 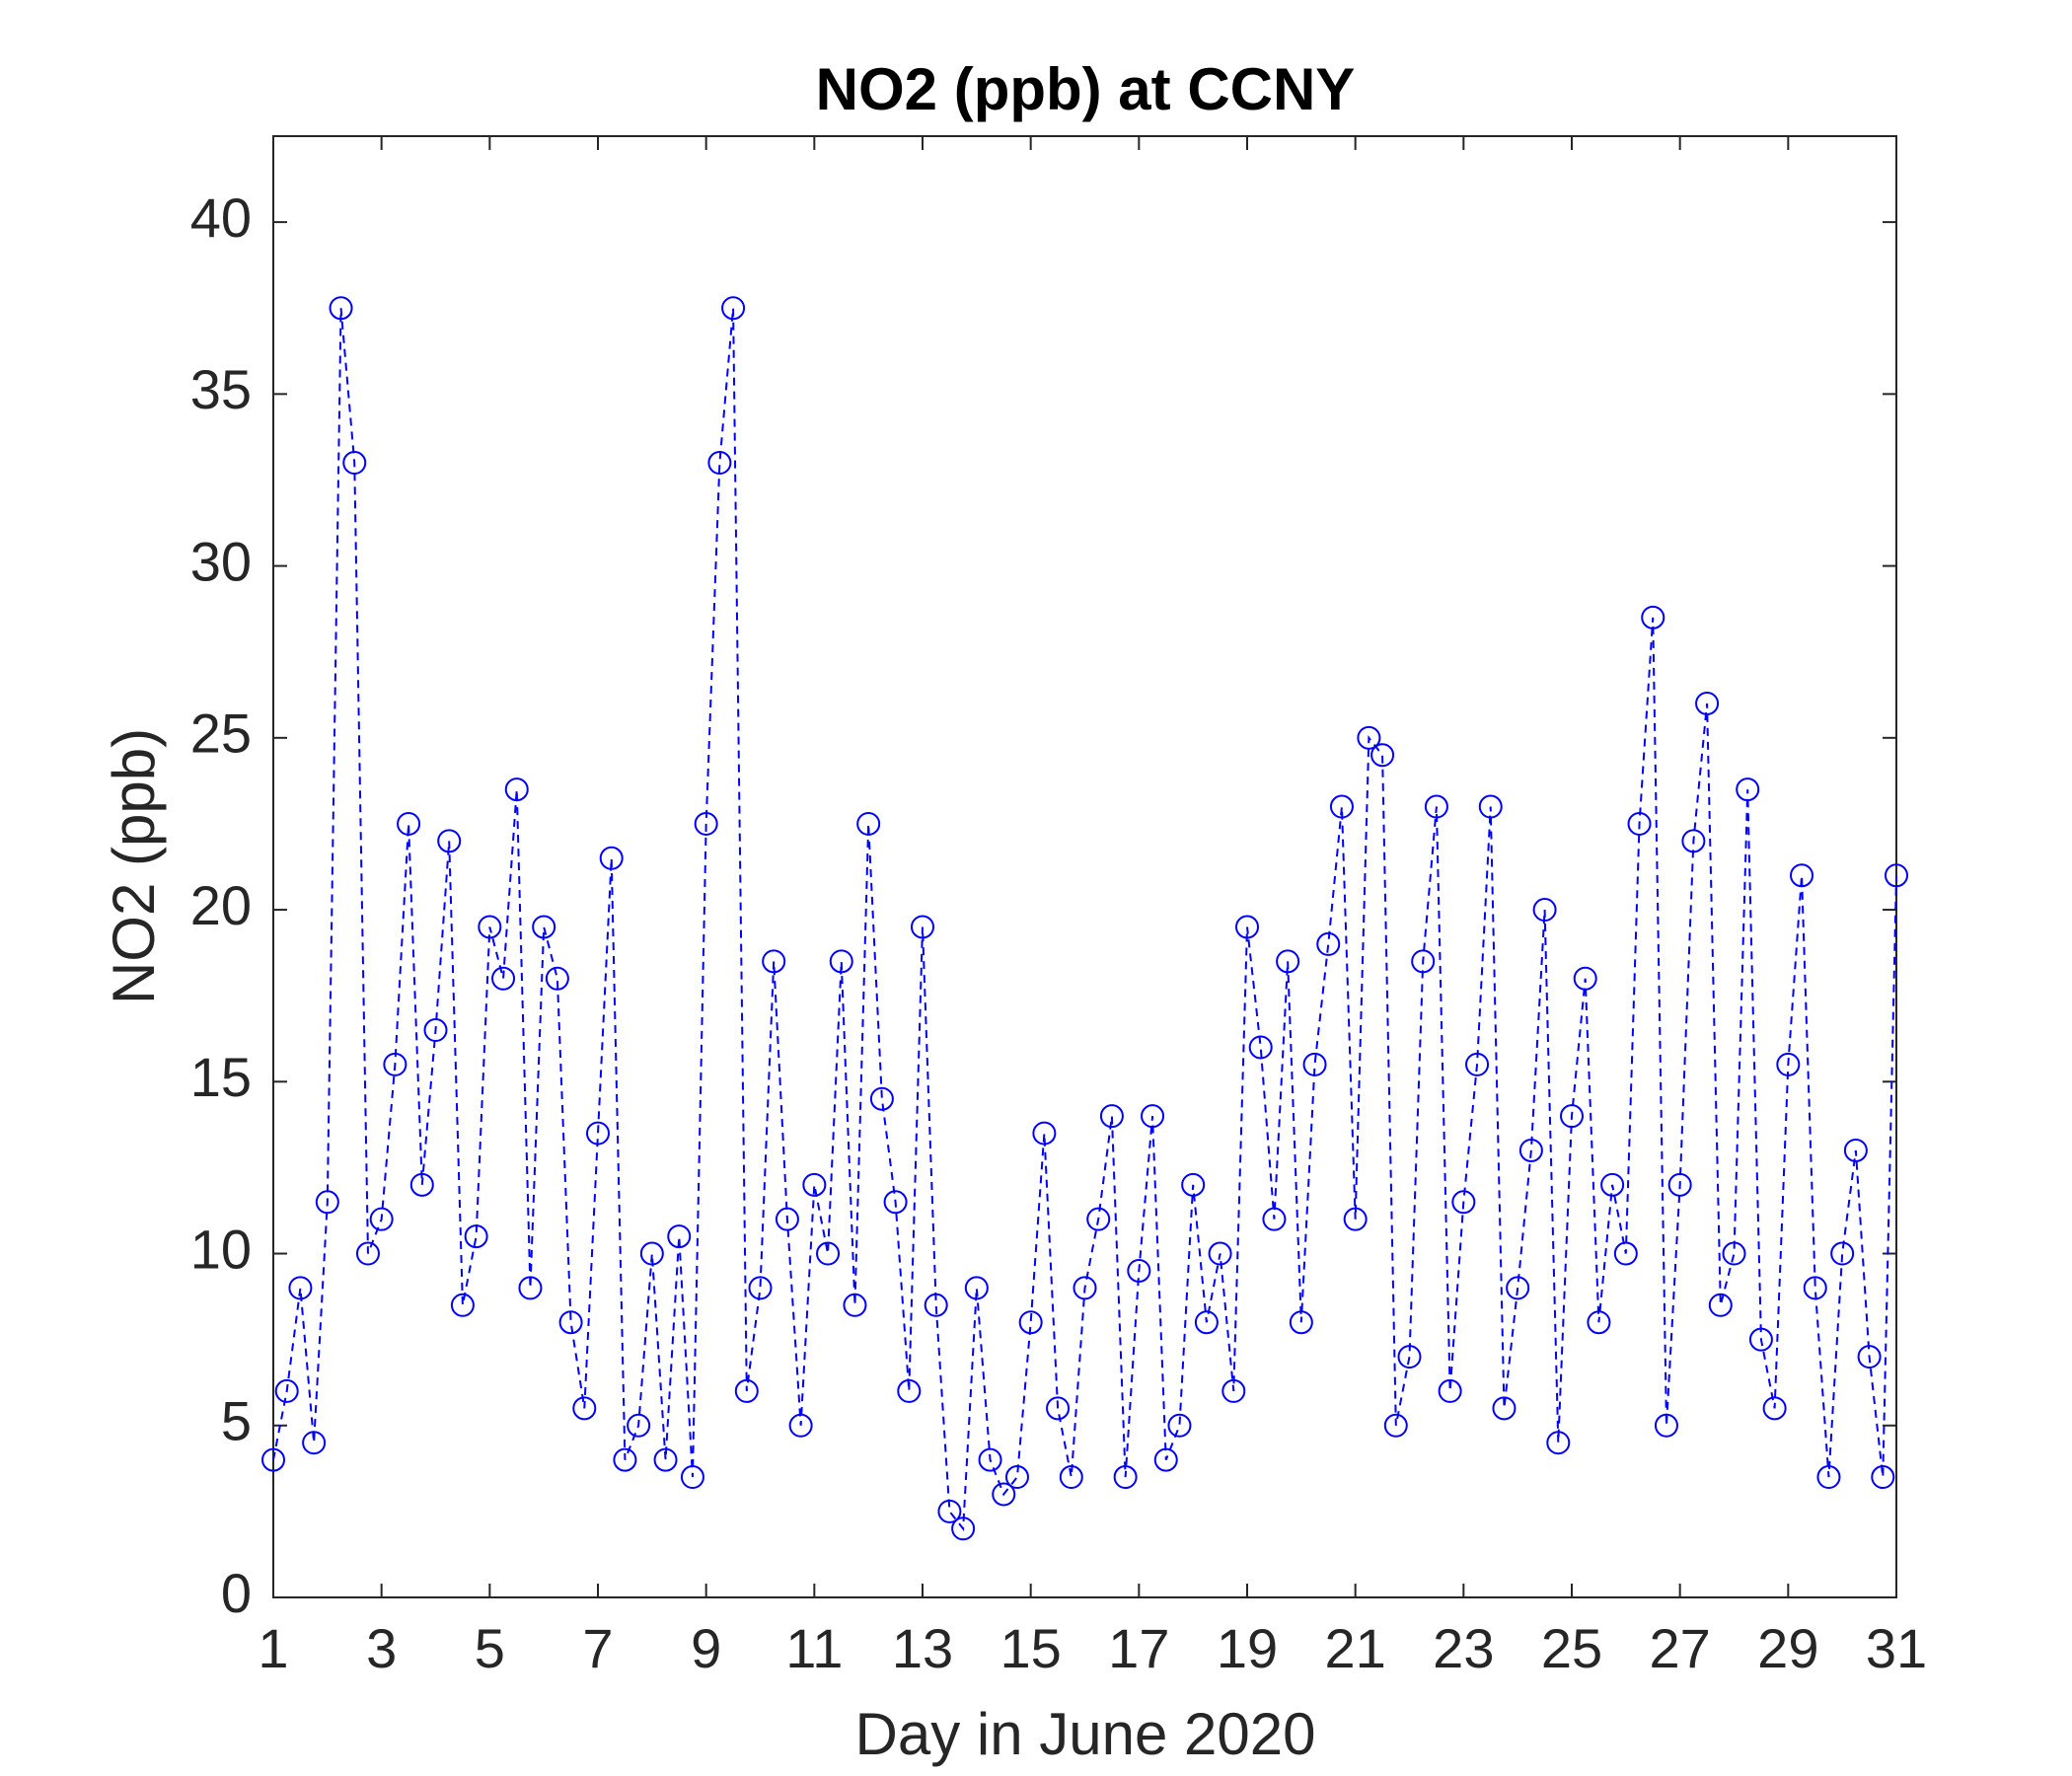 What do you see at coordinates (923, 1648) in the screenshot?
I see `x-tick-label: 13` at bounding box center [923, 1648].